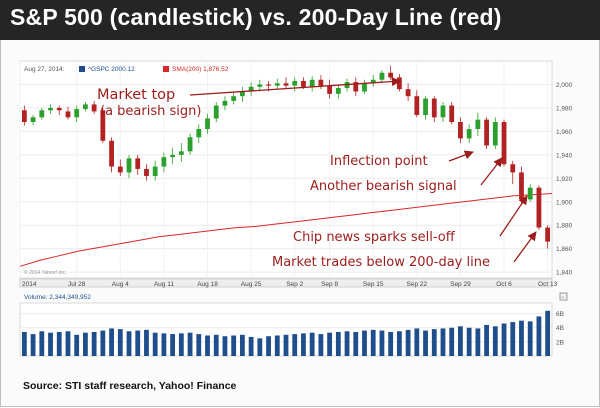  I want to click on annotation-below-200: Market trades below 200-day line, so click(381, 262).